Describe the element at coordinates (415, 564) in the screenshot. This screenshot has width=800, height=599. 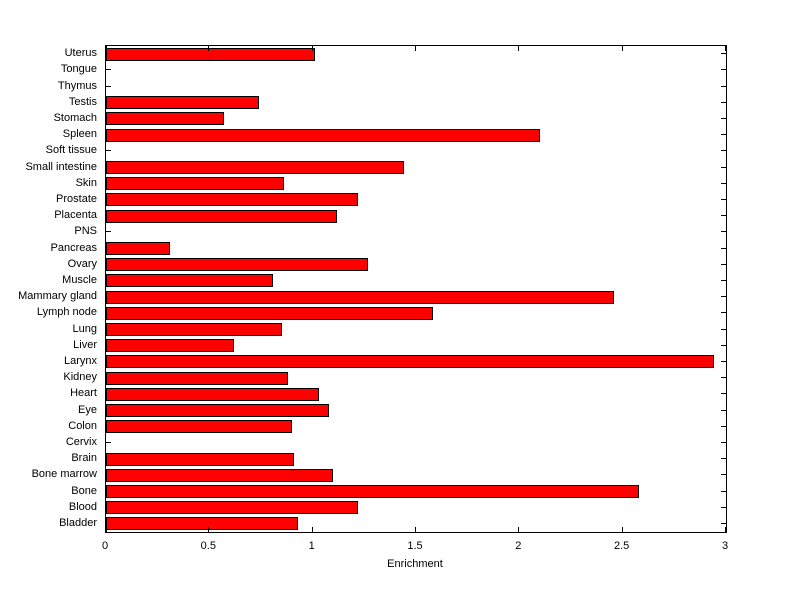
I see `x-axis-label: Enrichment` at that location.